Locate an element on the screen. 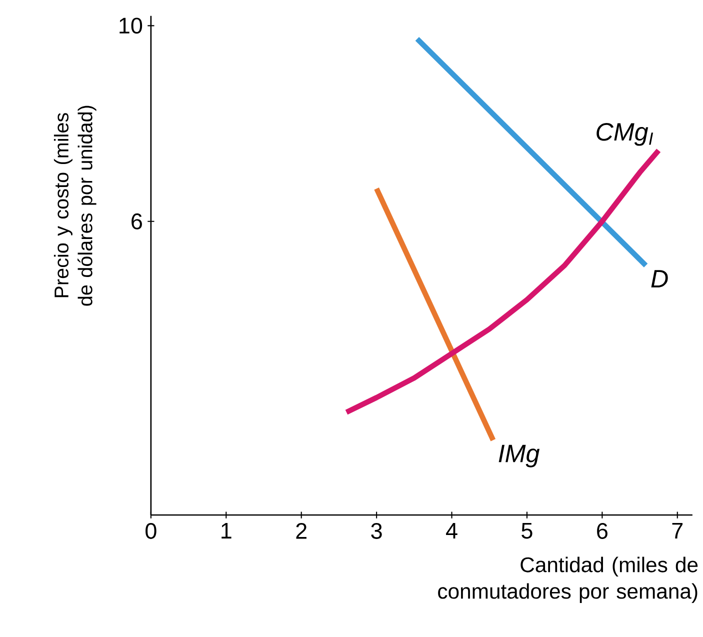 The image size is (703, 637). x-tick-label: 2 is located at coordinates (301, 531).